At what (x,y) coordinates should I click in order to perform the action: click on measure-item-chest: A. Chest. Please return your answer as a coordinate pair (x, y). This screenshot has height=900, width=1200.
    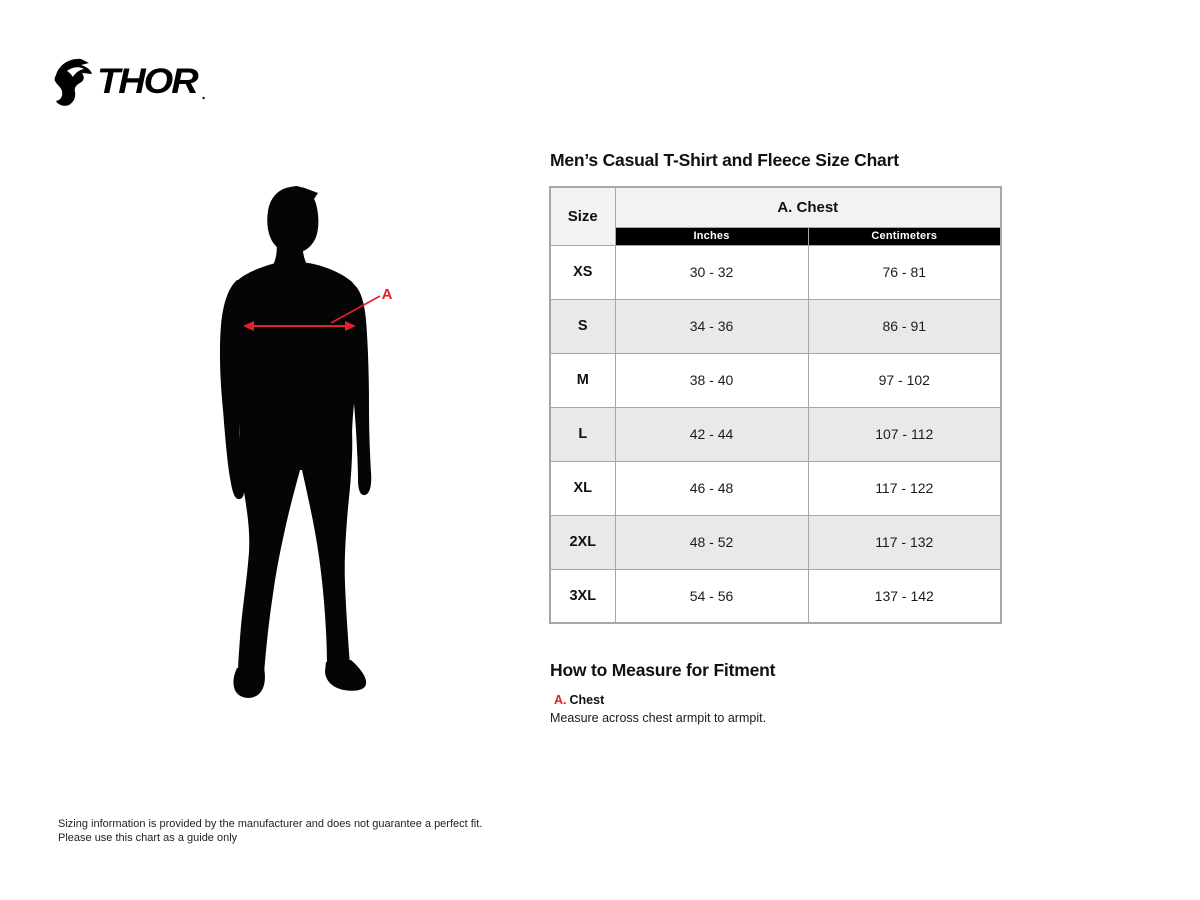
    Looking at the image, I should click on (579, 700).